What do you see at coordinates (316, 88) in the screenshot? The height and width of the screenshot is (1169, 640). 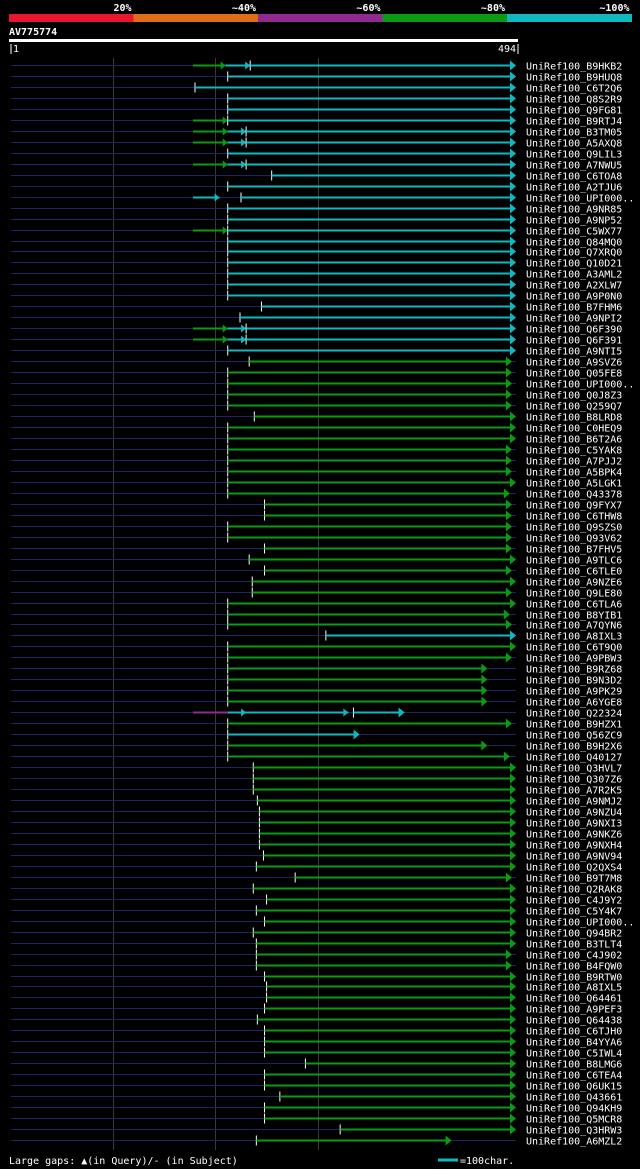 I see `hit-row: UniRef100_C6T2Q6` at bounding box center [316, 88].